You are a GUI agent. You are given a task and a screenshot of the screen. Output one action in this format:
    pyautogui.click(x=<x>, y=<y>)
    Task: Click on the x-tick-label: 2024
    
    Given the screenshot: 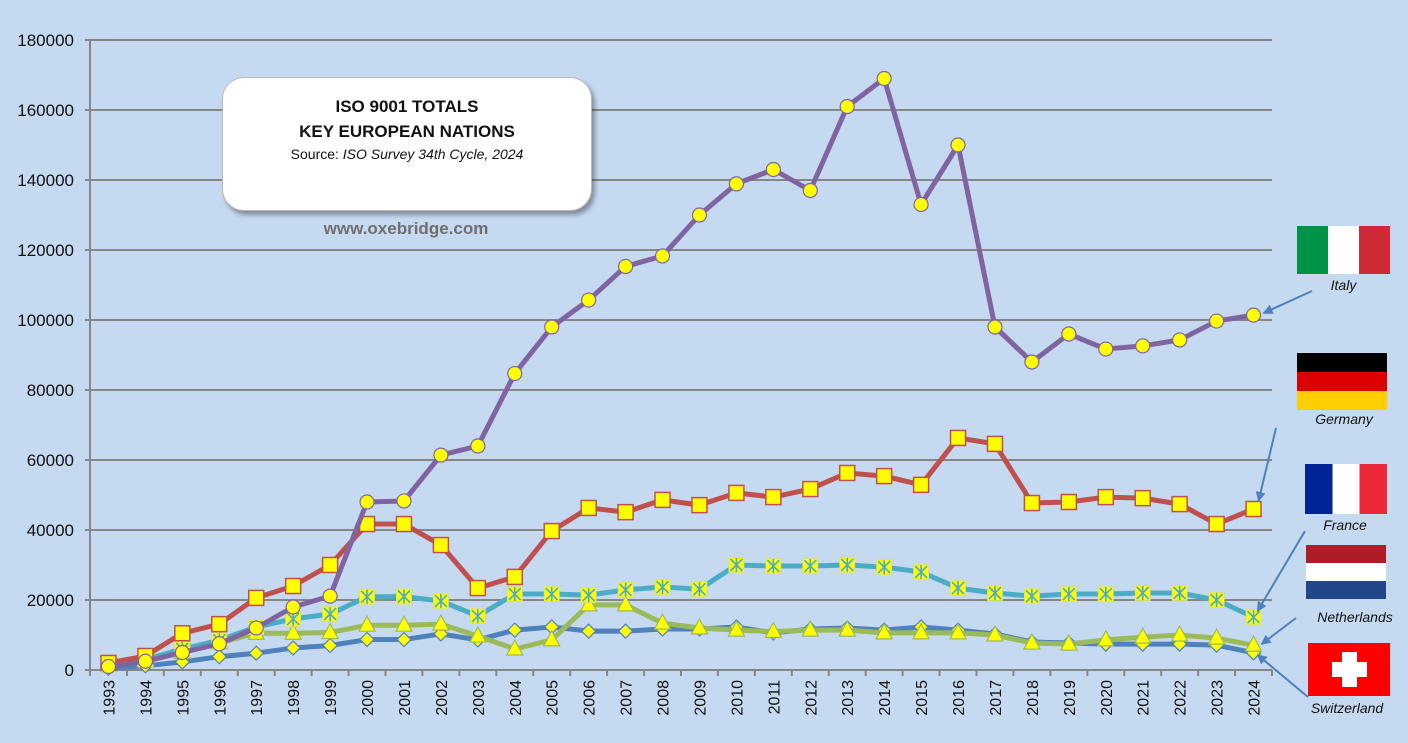 What is the action you would take?
    pyautogui.click(x=1255, y=698)
    